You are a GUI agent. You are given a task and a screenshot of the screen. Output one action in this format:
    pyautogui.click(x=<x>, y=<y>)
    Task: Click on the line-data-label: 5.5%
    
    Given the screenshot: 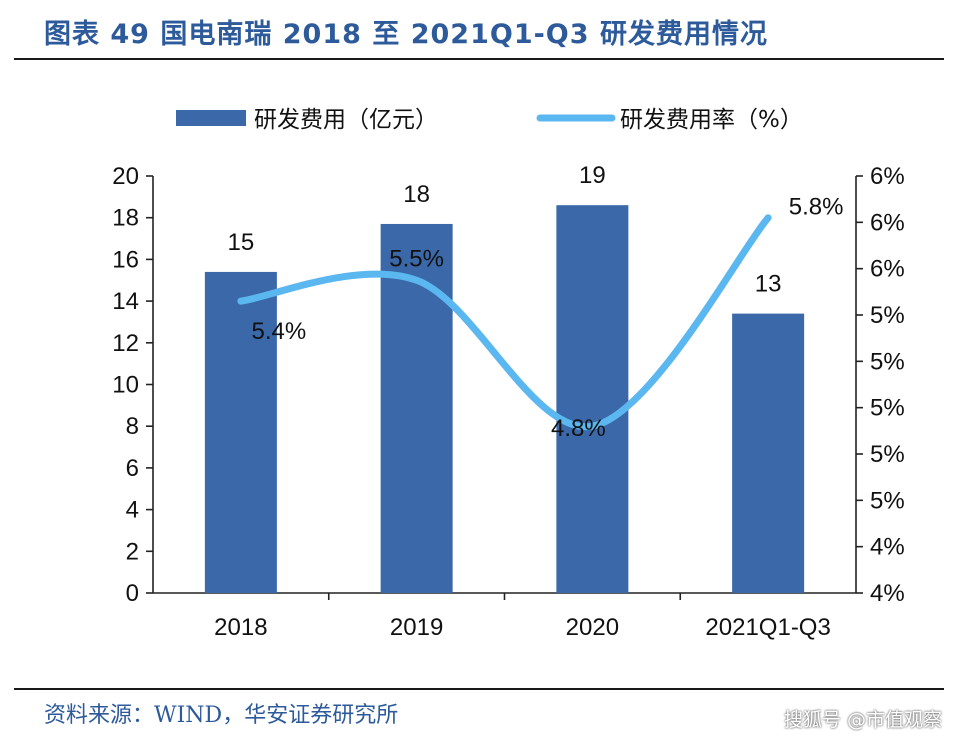 What is the action you would take?
    pyautogui.click(x=416, y=258)
    